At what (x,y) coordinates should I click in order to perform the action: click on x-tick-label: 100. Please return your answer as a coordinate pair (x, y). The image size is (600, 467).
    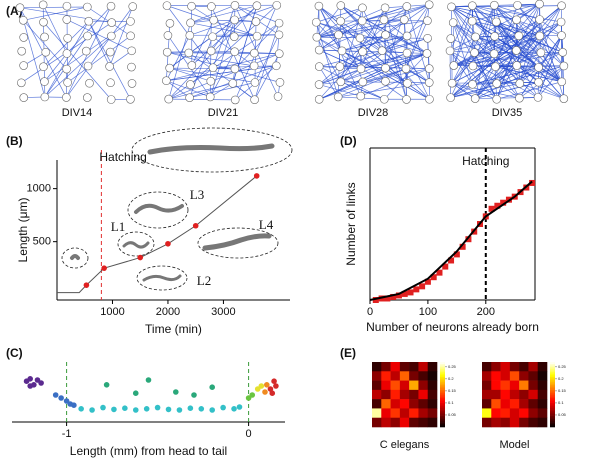
    Looking at the image, I should click on (428, 312).